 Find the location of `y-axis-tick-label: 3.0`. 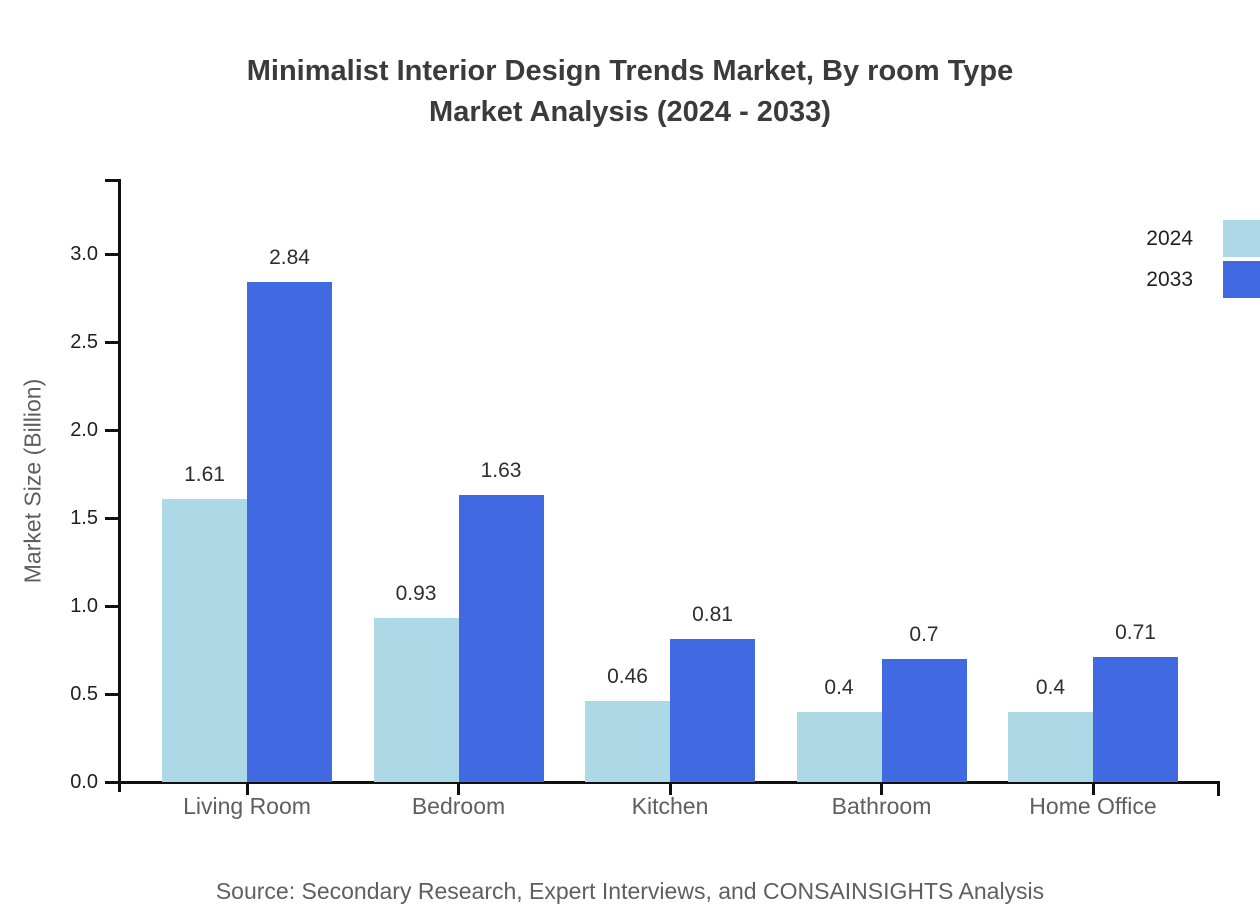

y-axis-tick-label: 3.0 is located at coordinates (84, 254).